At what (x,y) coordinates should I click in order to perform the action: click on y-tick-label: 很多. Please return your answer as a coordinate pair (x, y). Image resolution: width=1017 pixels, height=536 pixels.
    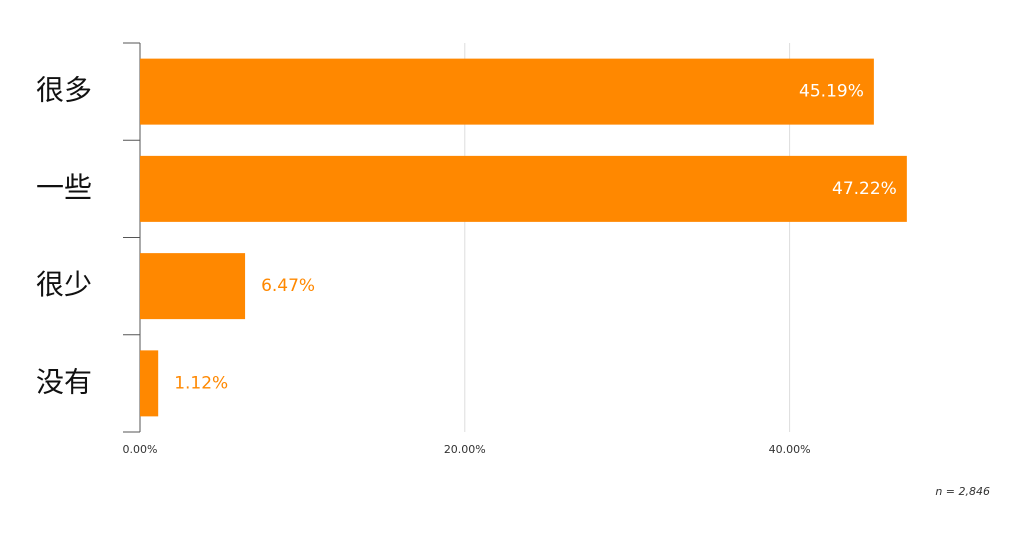
    Looking at the image, I should click on (64, 90).